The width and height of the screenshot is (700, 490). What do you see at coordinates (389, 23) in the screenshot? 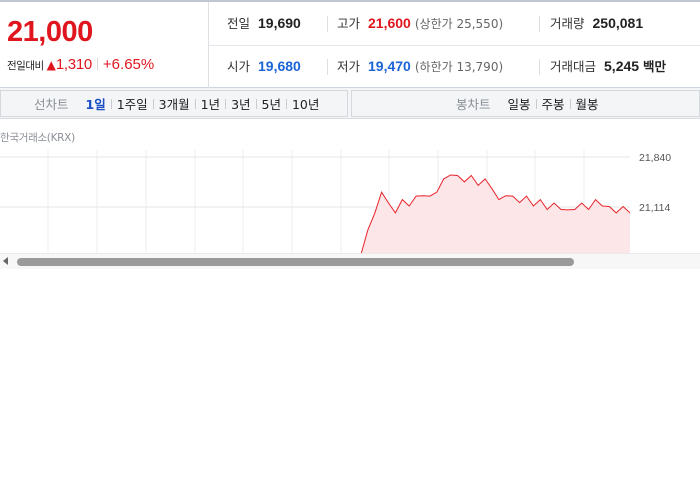
I see `high-value: 21,600` at bounding box center [389, 23].